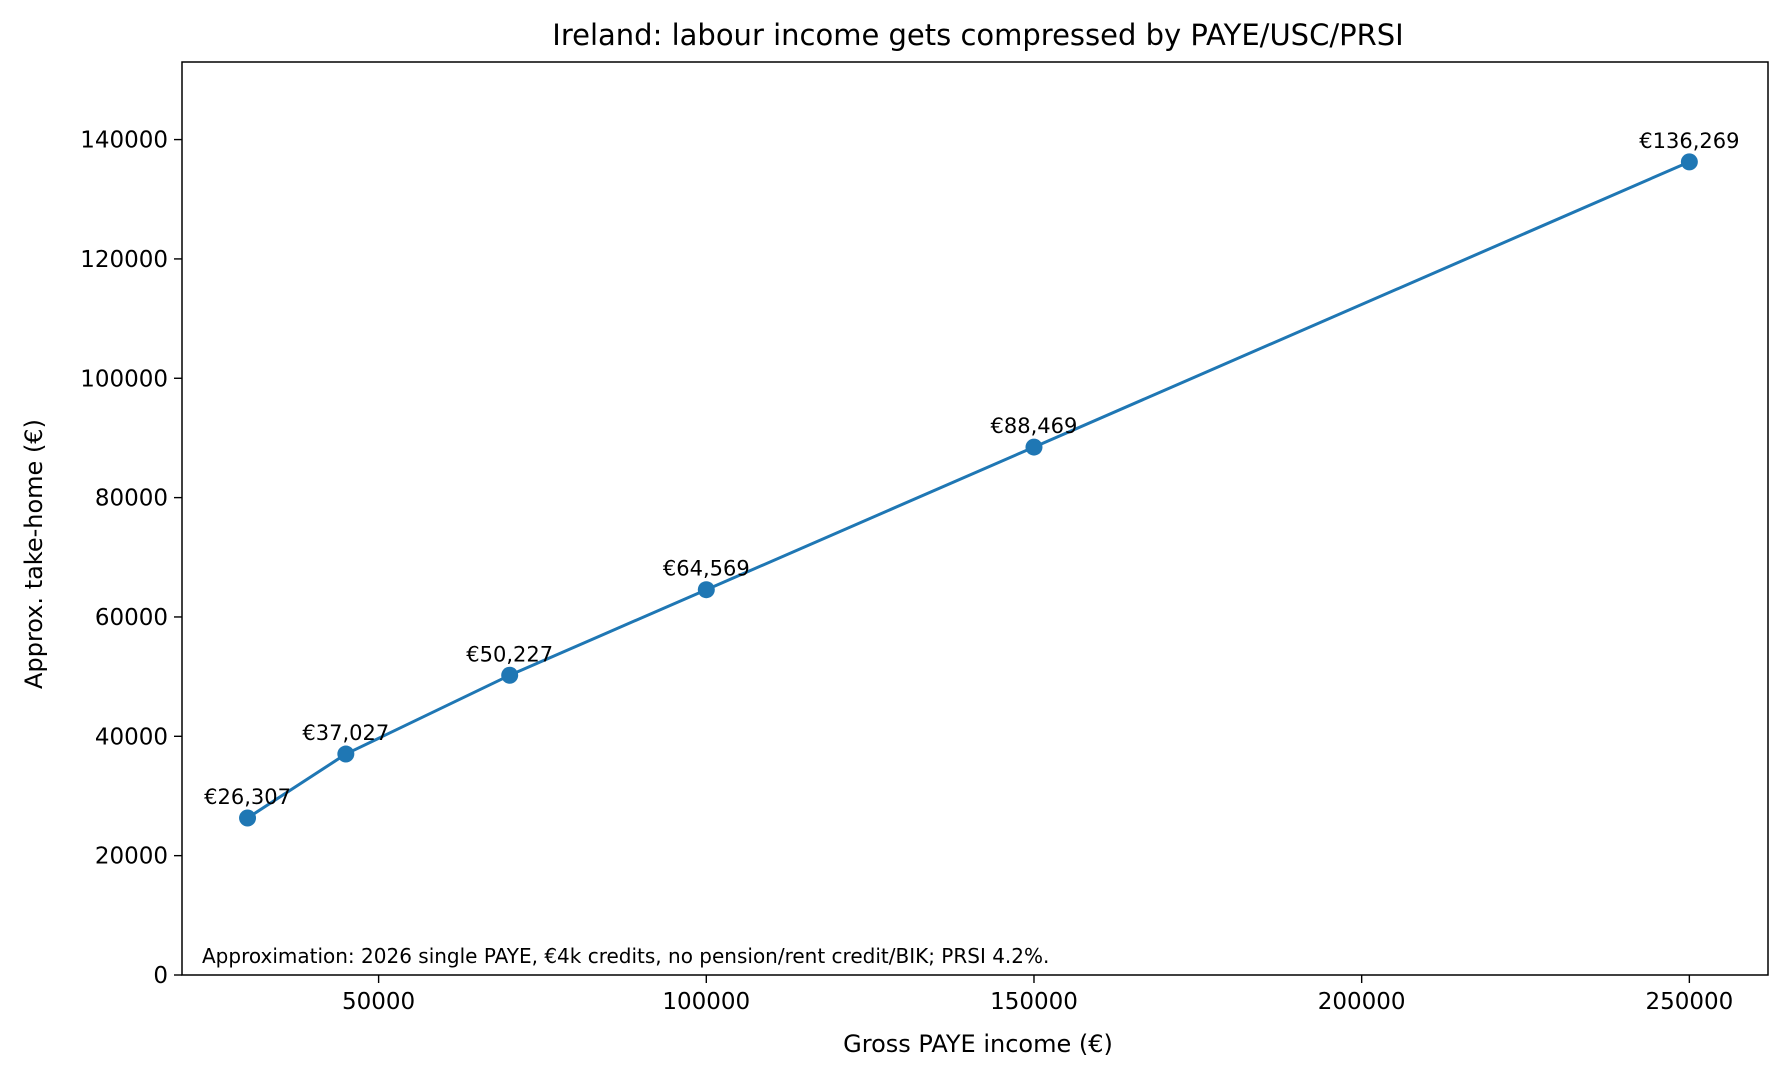 This screenshot has width=1781, height=1077. I want to click on data-label: €50,227, so click(509, 654).